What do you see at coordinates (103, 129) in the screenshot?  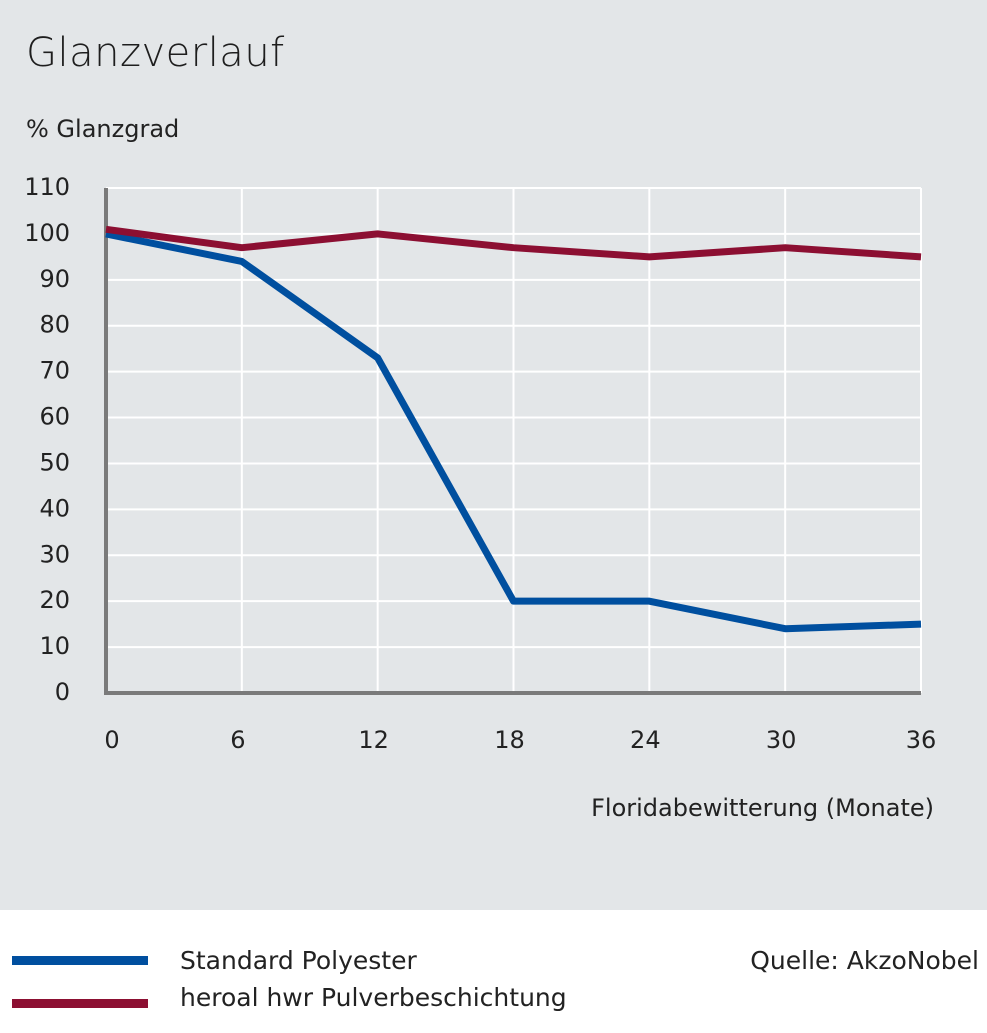 I see `y-axis-label: % Glanzgrad` at bounding box center [103, 129].